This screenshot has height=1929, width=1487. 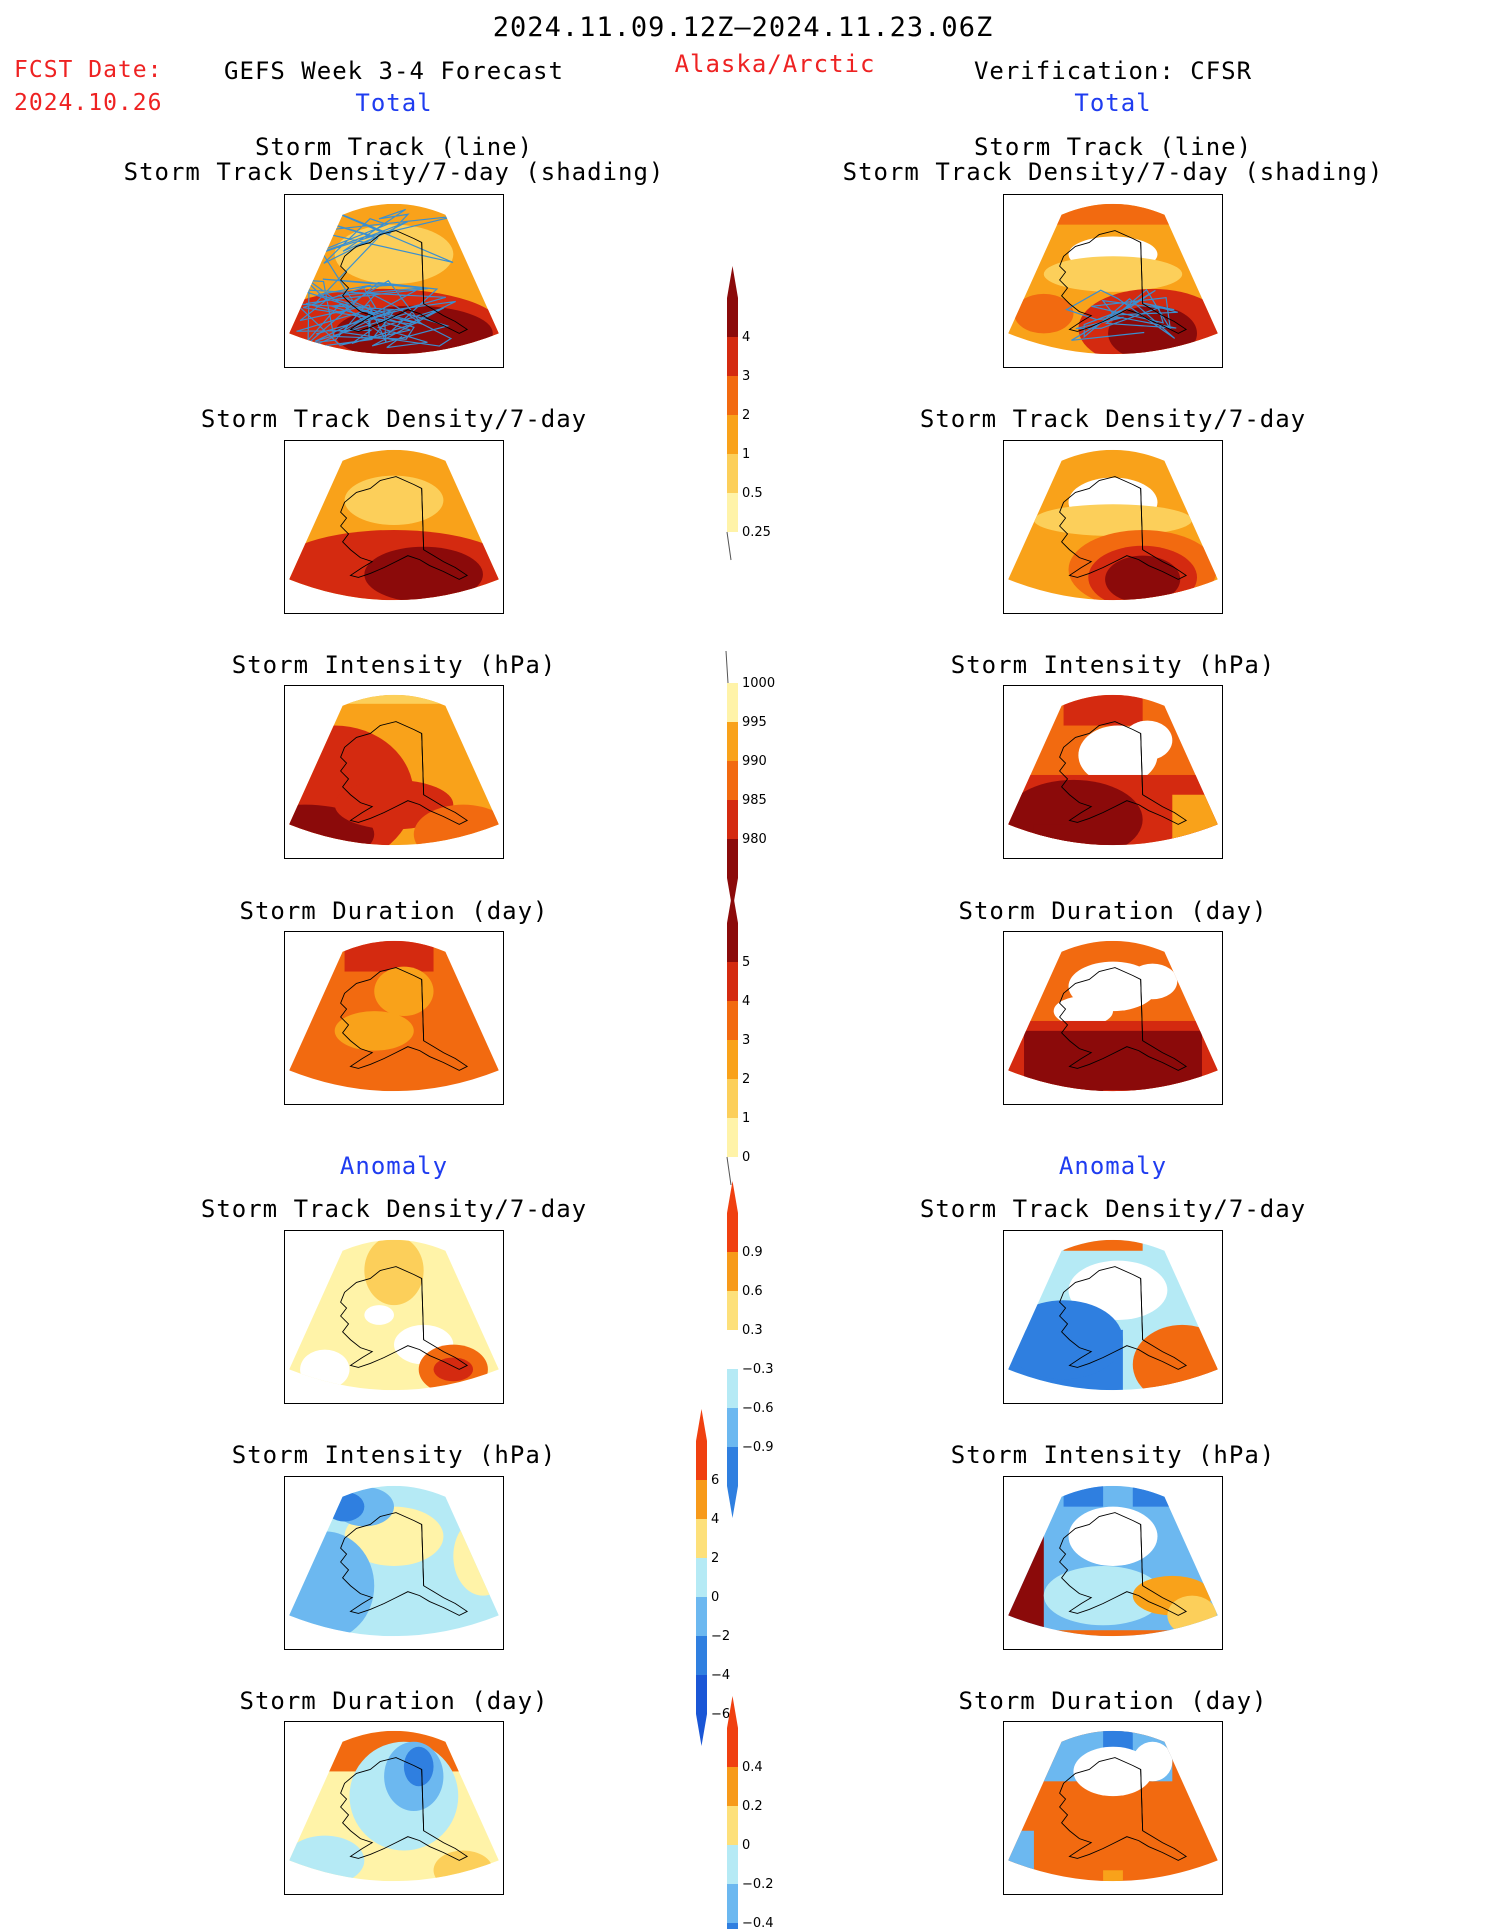 I want to click on colorbar-density-anom-svg: 0.9 0.6 0.3 −0.3 −0.6 −0.9, so click(x=750, y=1349).